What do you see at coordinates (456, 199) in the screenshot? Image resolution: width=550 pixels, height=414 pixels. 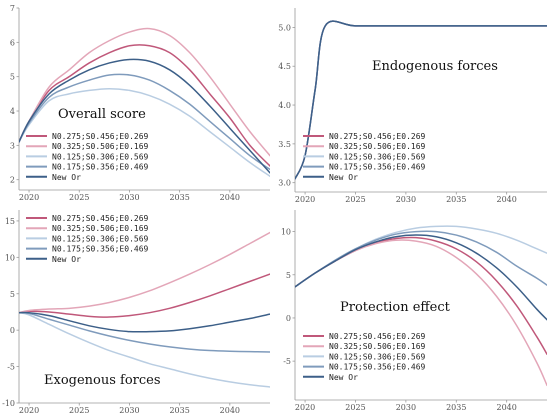 I see `endogenous-forces-x-tick-label: 2035` at bounding box center [456, 199].